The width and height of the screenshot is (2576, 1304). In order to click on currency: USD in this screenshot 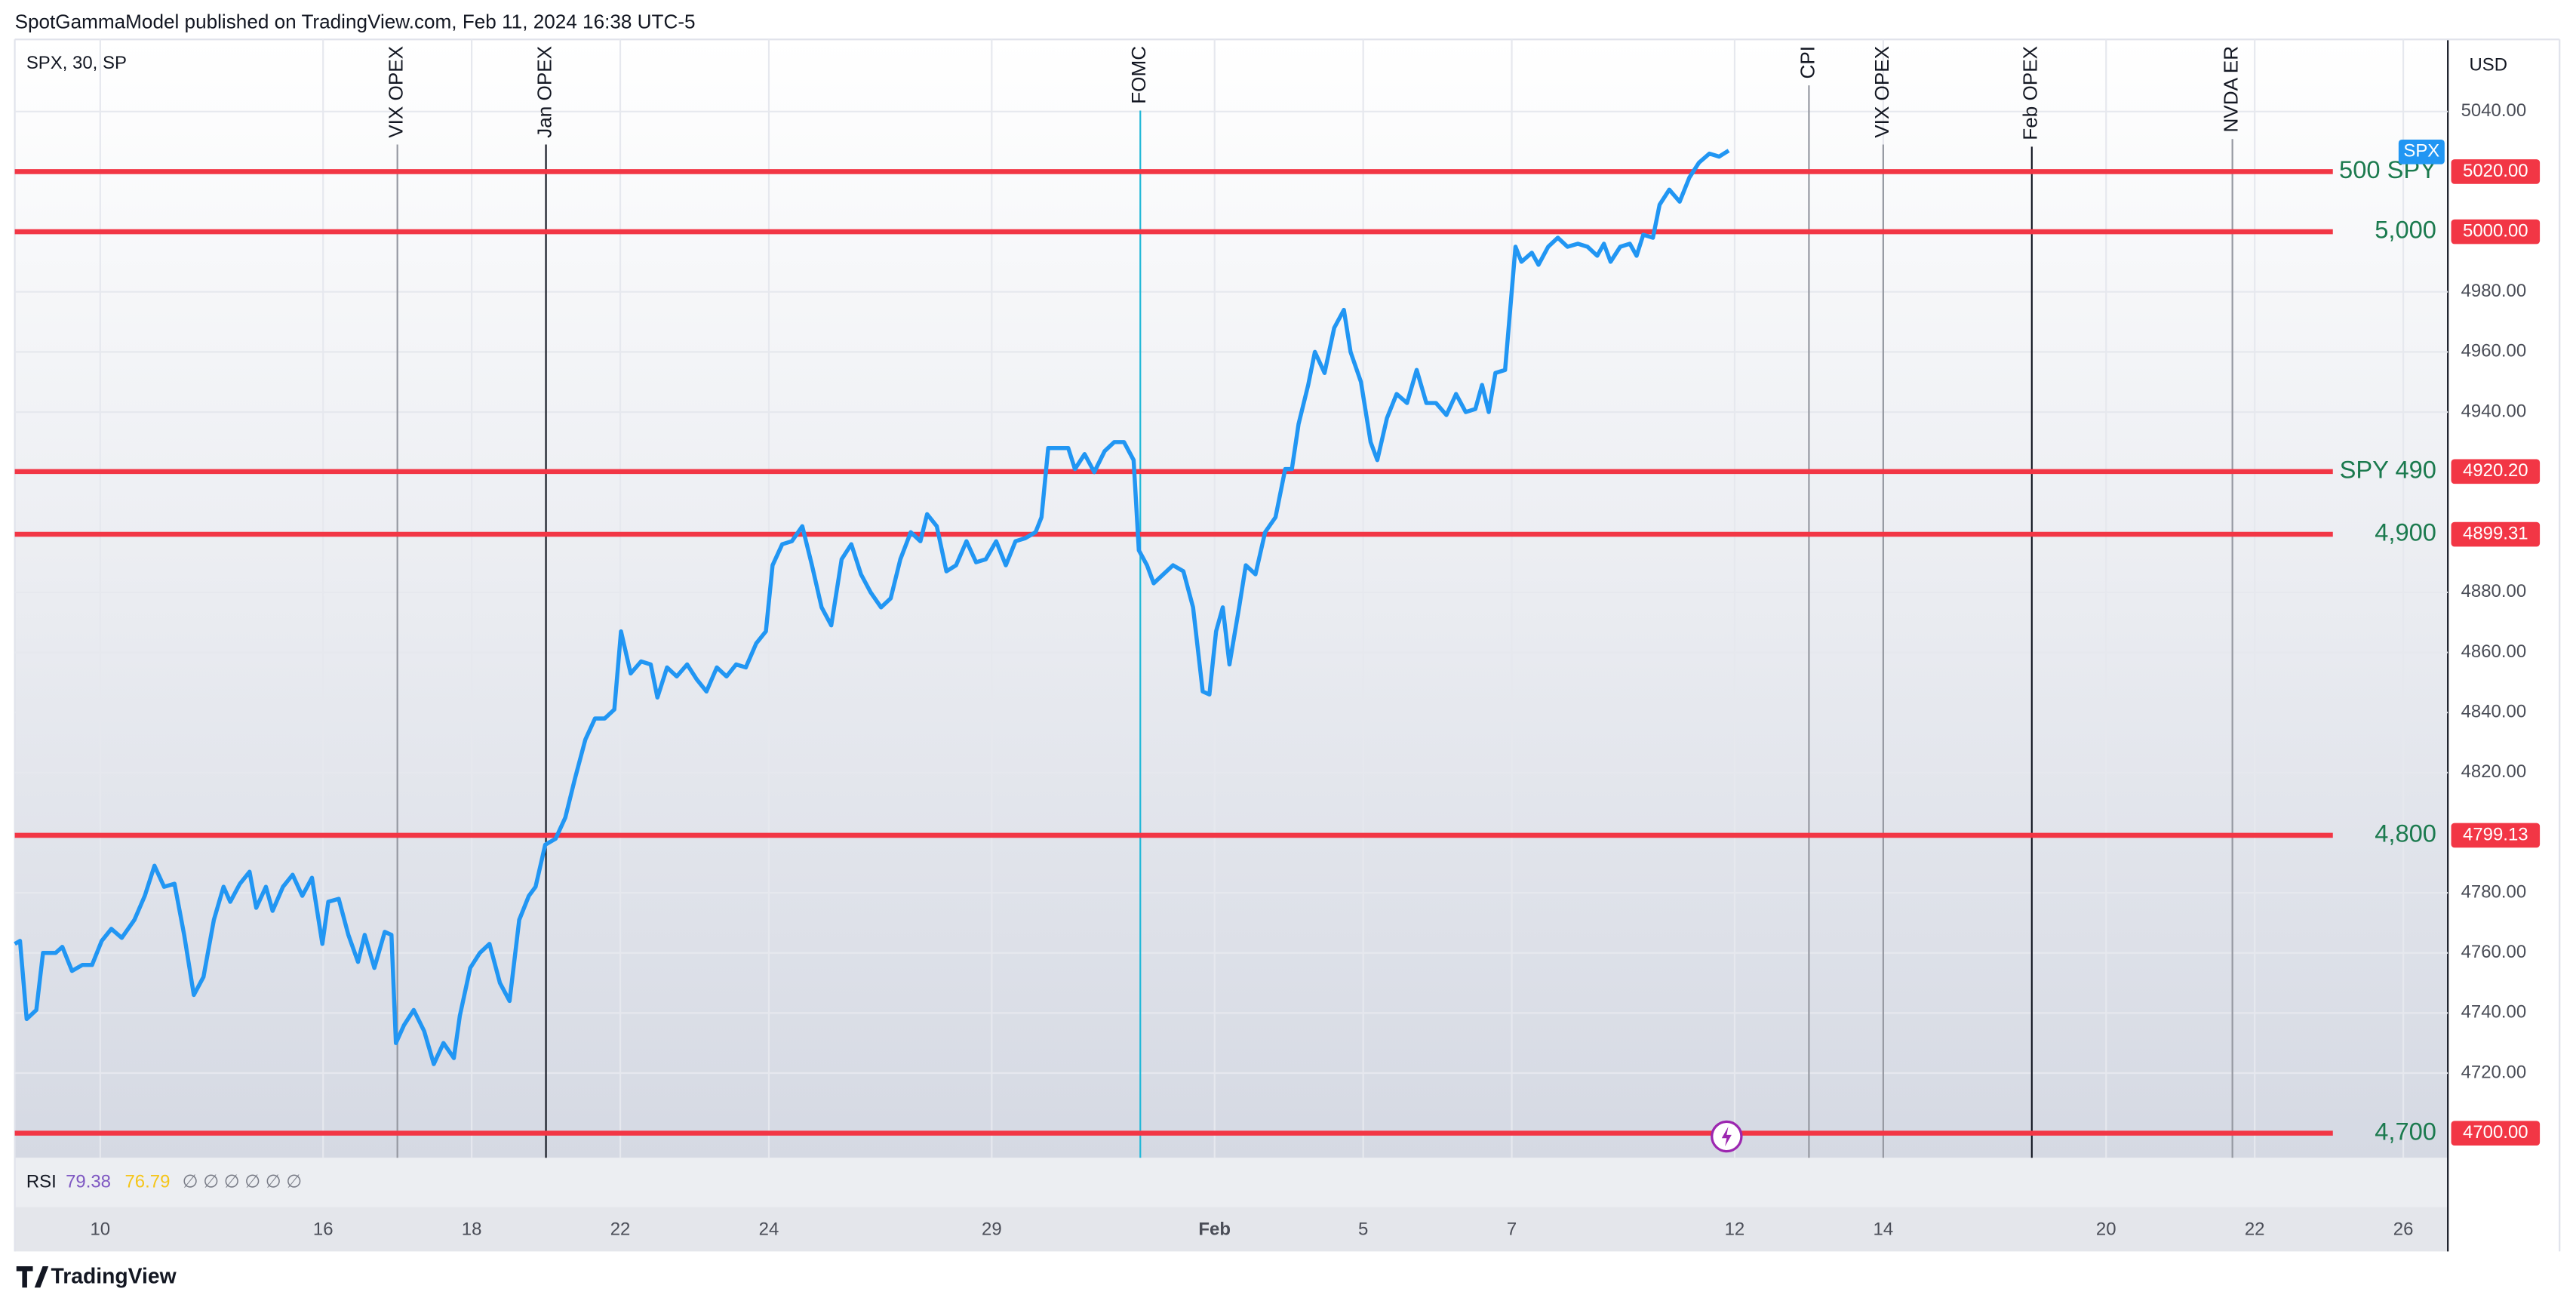, I will do `click(2488, 64)`.